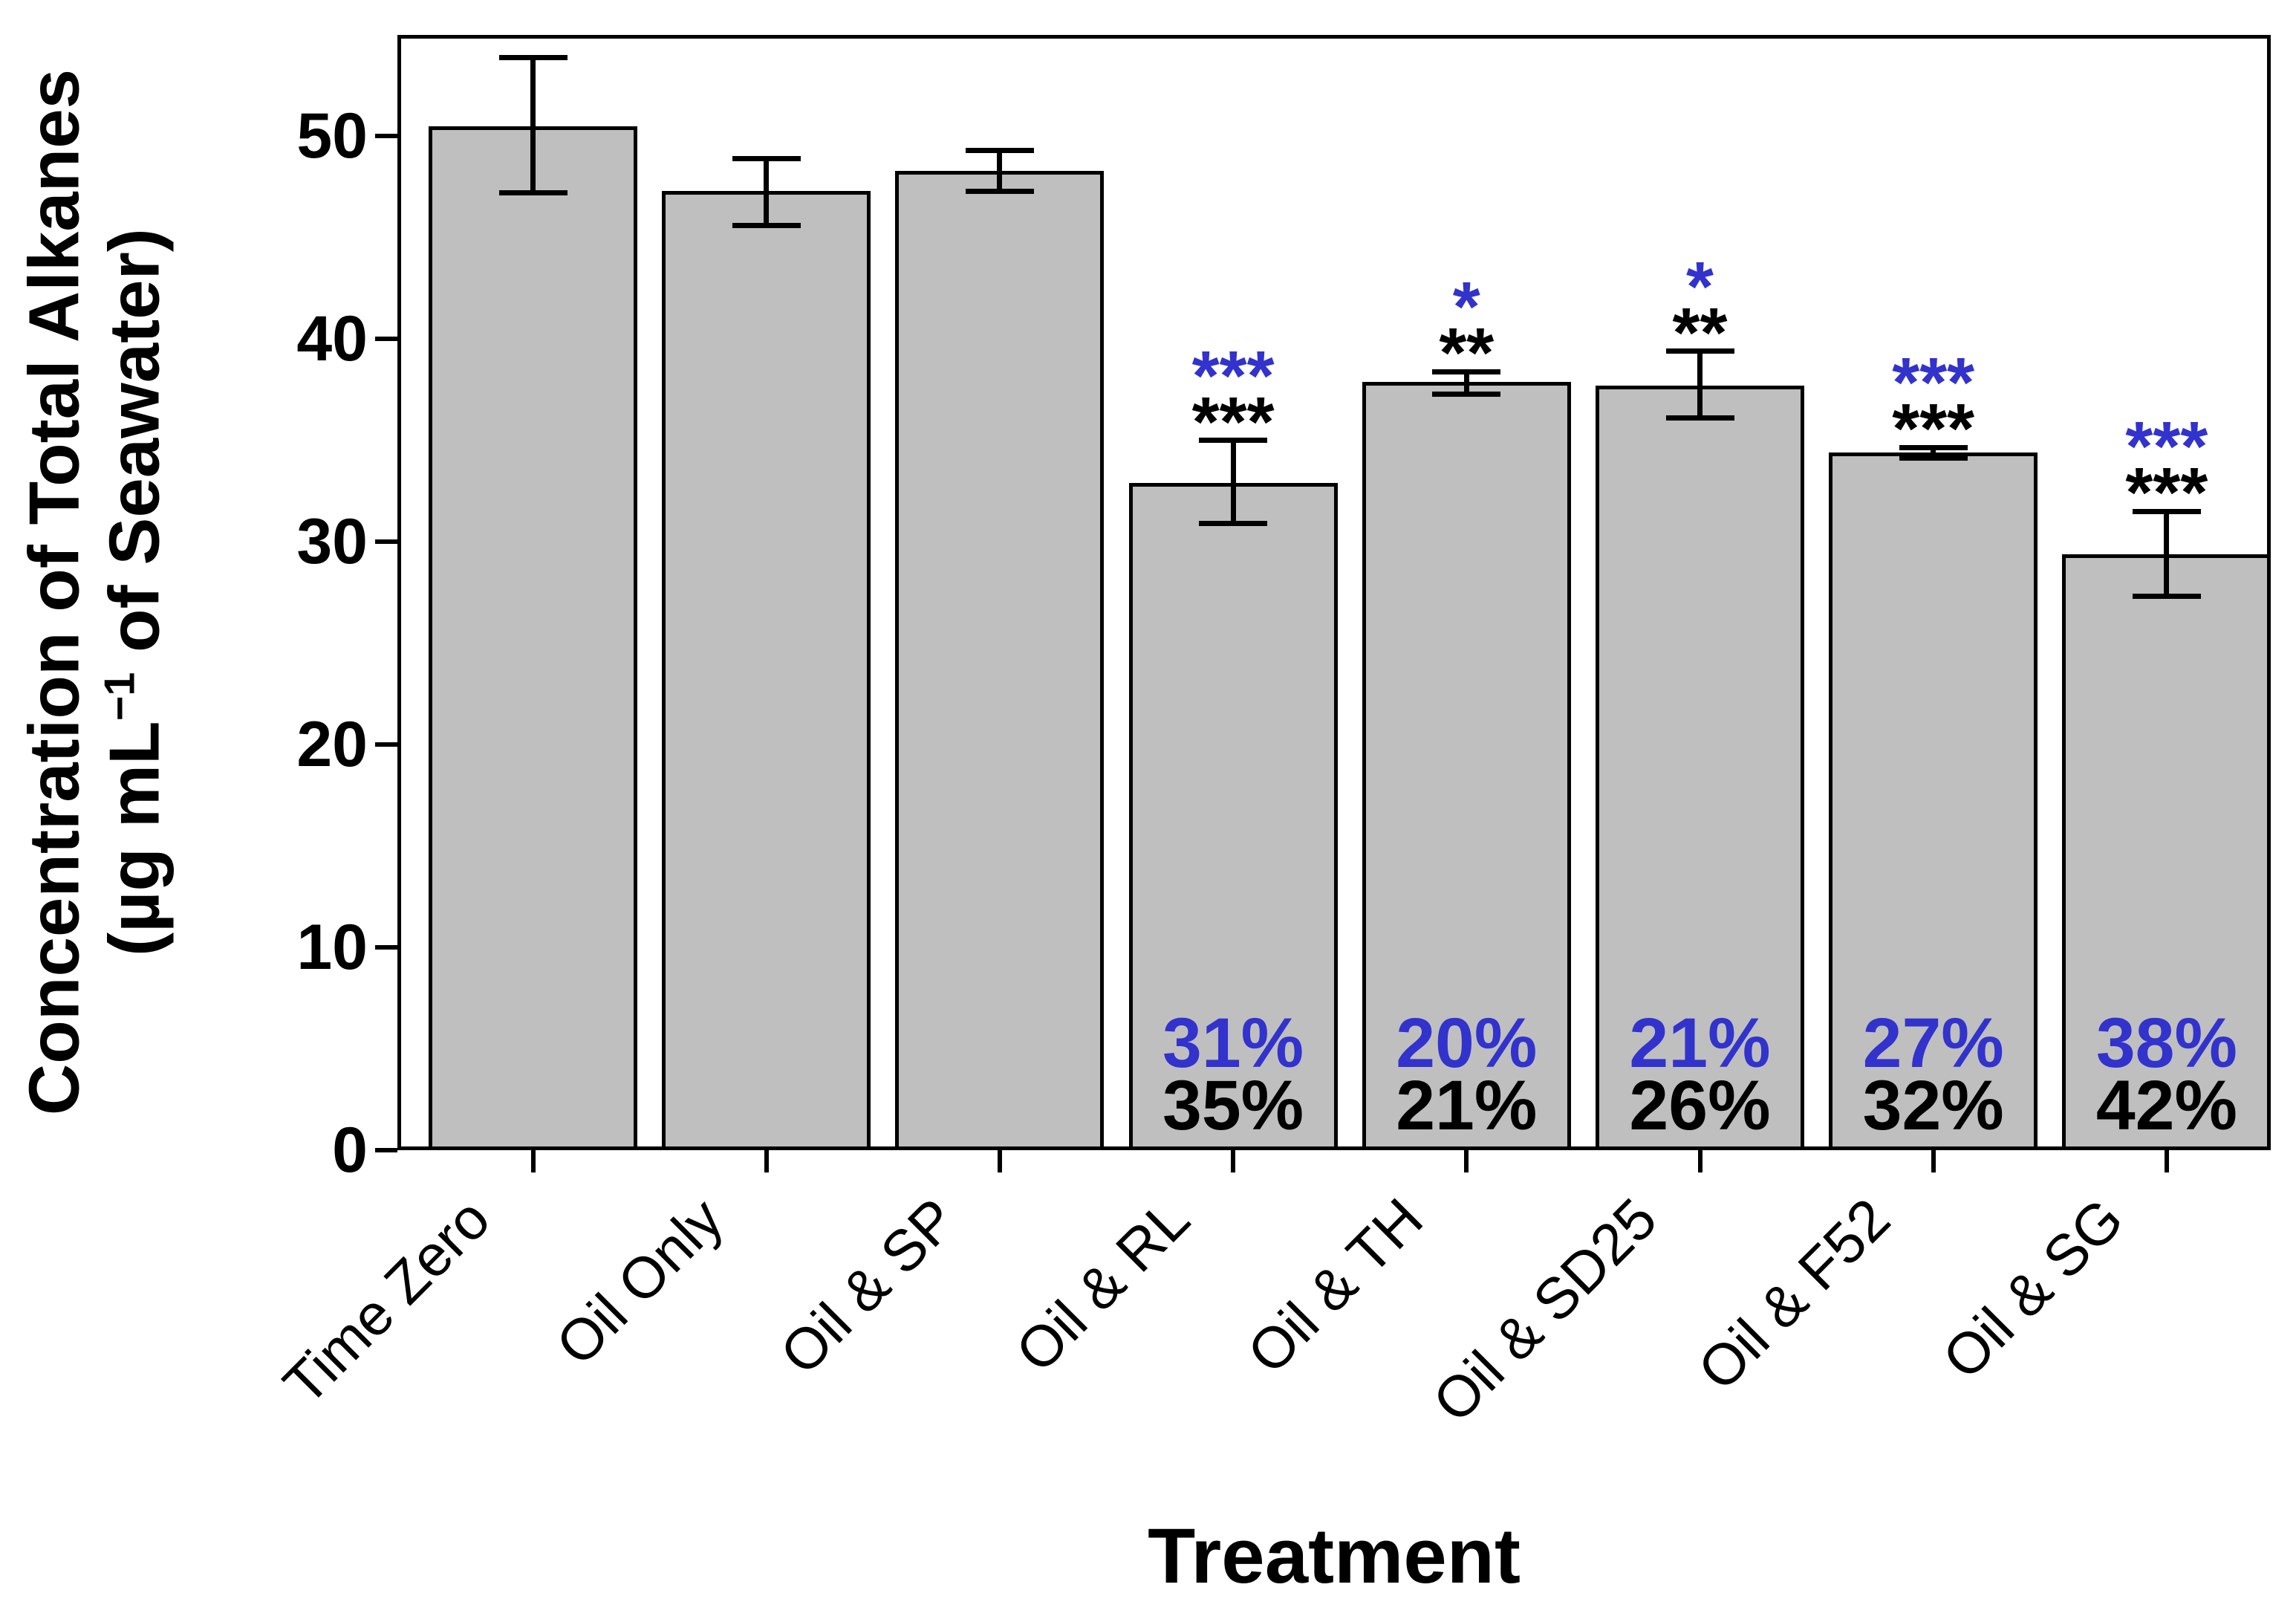  I want to click on category-label-oil-sg: Oil & SG, so click(2033, 1289).